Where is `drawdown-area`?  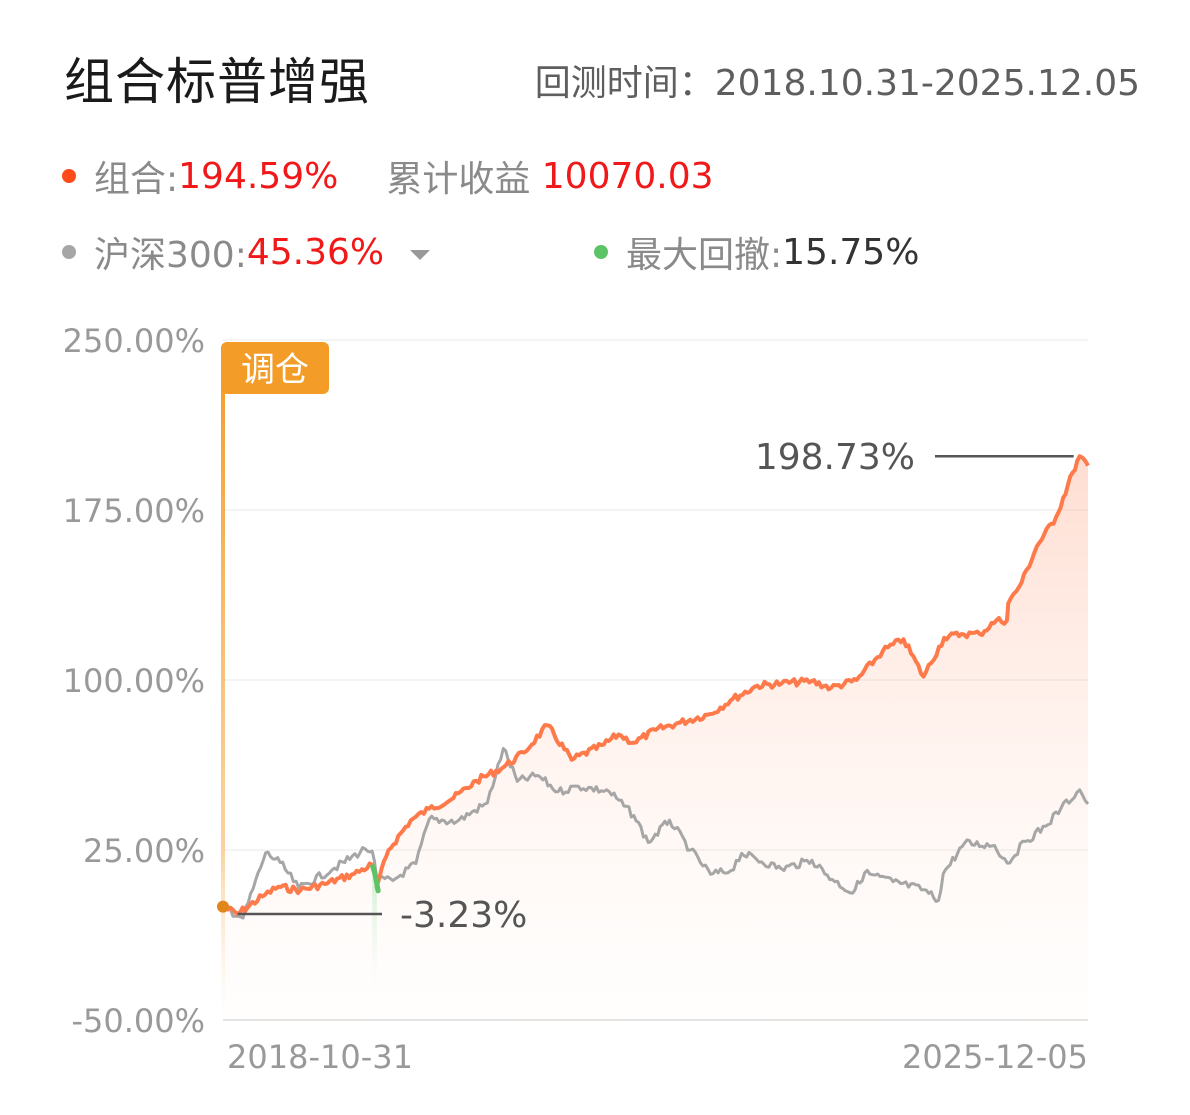
drawdown-area is located at coordinates (374, 932).